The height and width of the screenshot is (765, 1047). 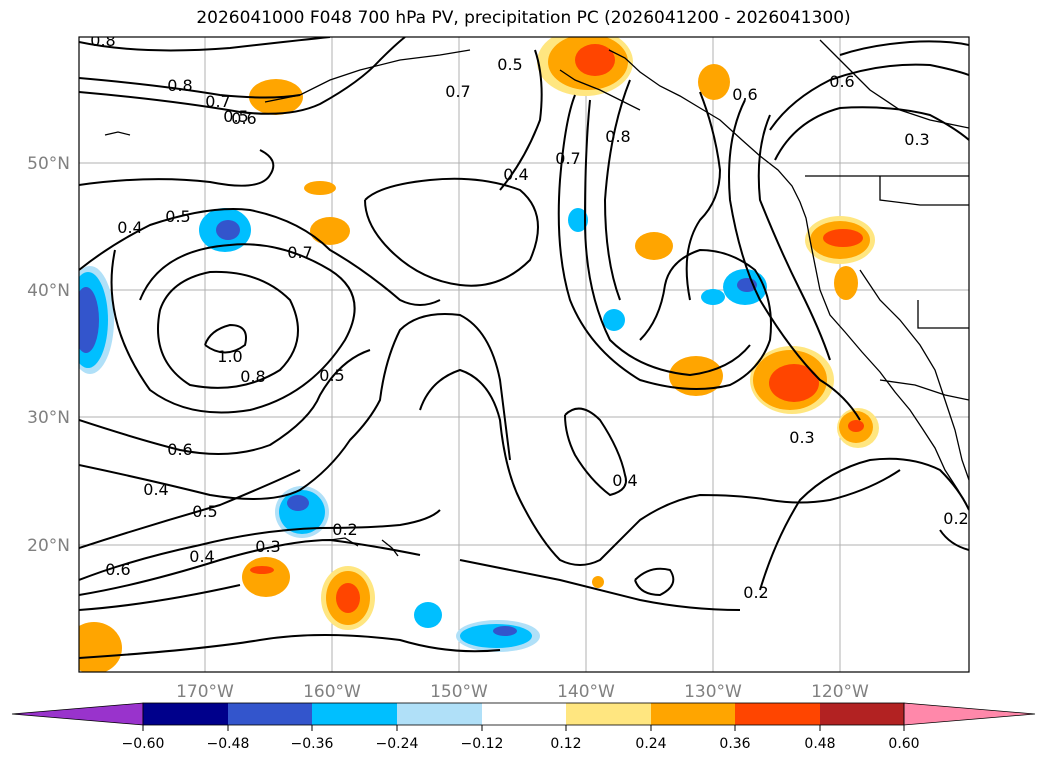 I want to click on colorbar-tick-label: 0.24, so click(x=650, y=744).